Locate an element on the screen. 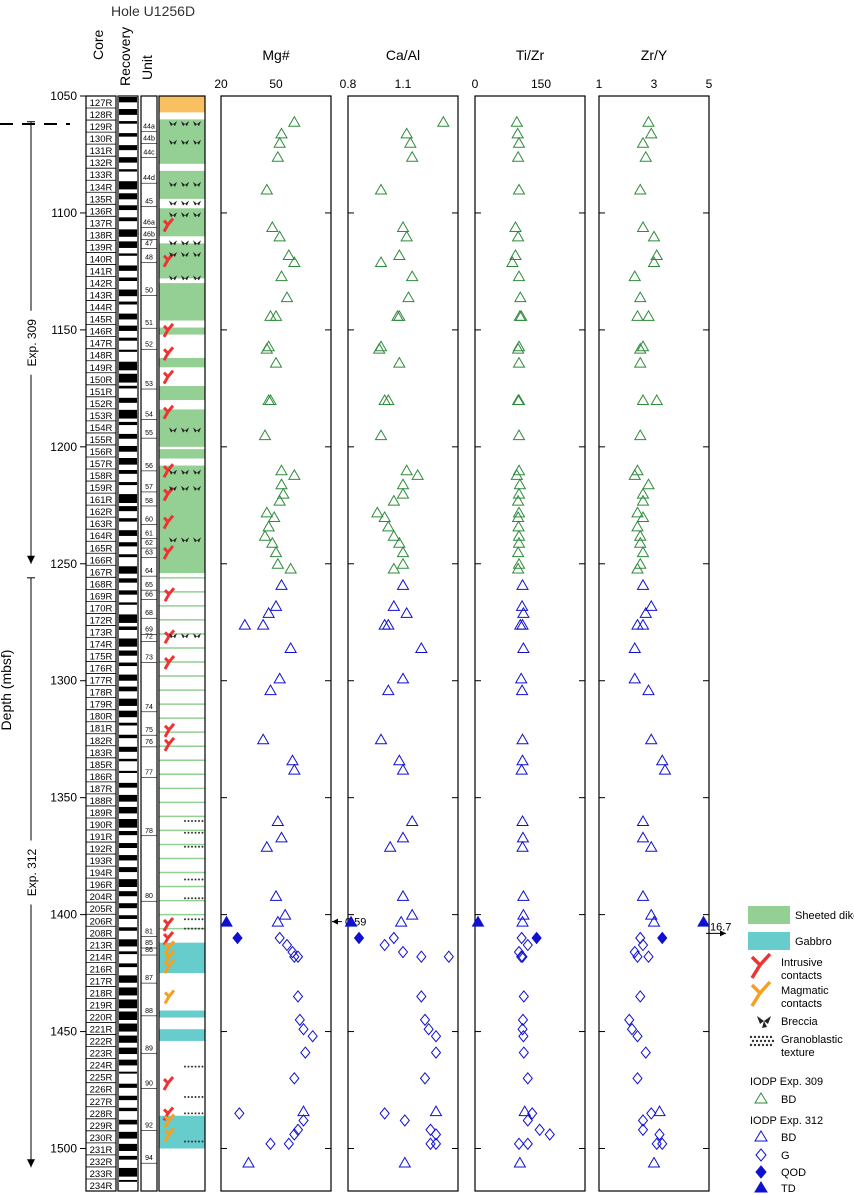 The height and width of the screenshot is (1196, 854). panel-tick-label: 150 is located at coordinates (541, 84).